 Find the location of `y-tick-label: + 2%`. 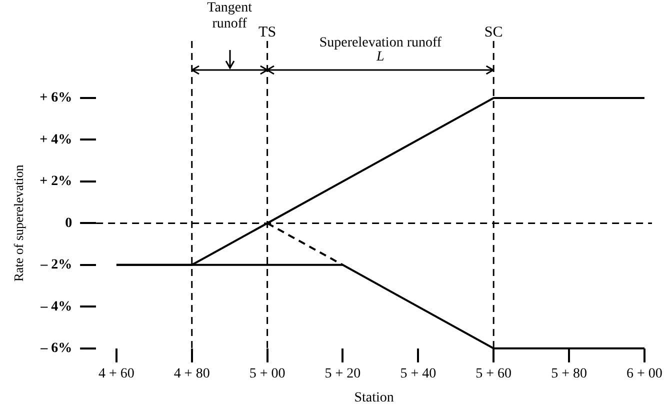

y-tick-label: + 2% is located at coordinates (56, 182).